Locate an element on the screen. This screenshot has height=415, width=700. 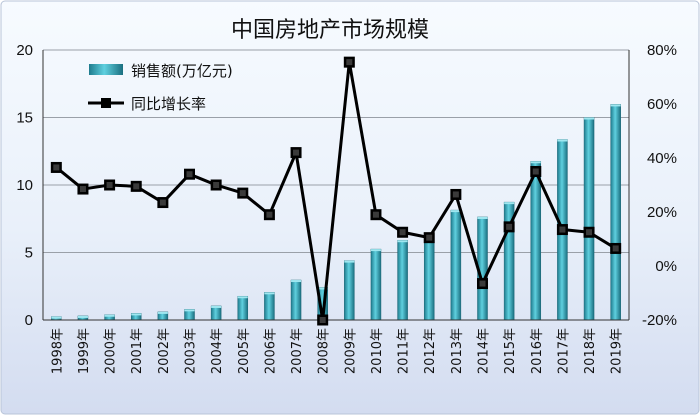
y-right-tick-label: 0% is located at coordinates (666, 266).